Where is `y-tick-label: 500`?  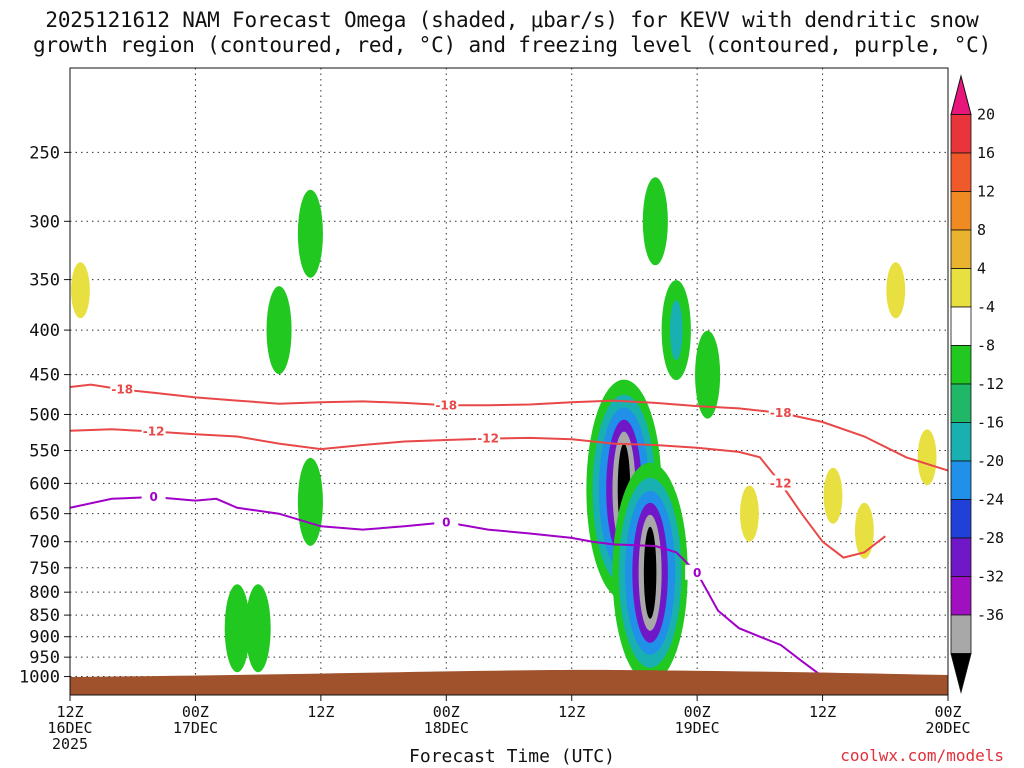 y-tick-label: 500 is located at coordinates (44, 415).